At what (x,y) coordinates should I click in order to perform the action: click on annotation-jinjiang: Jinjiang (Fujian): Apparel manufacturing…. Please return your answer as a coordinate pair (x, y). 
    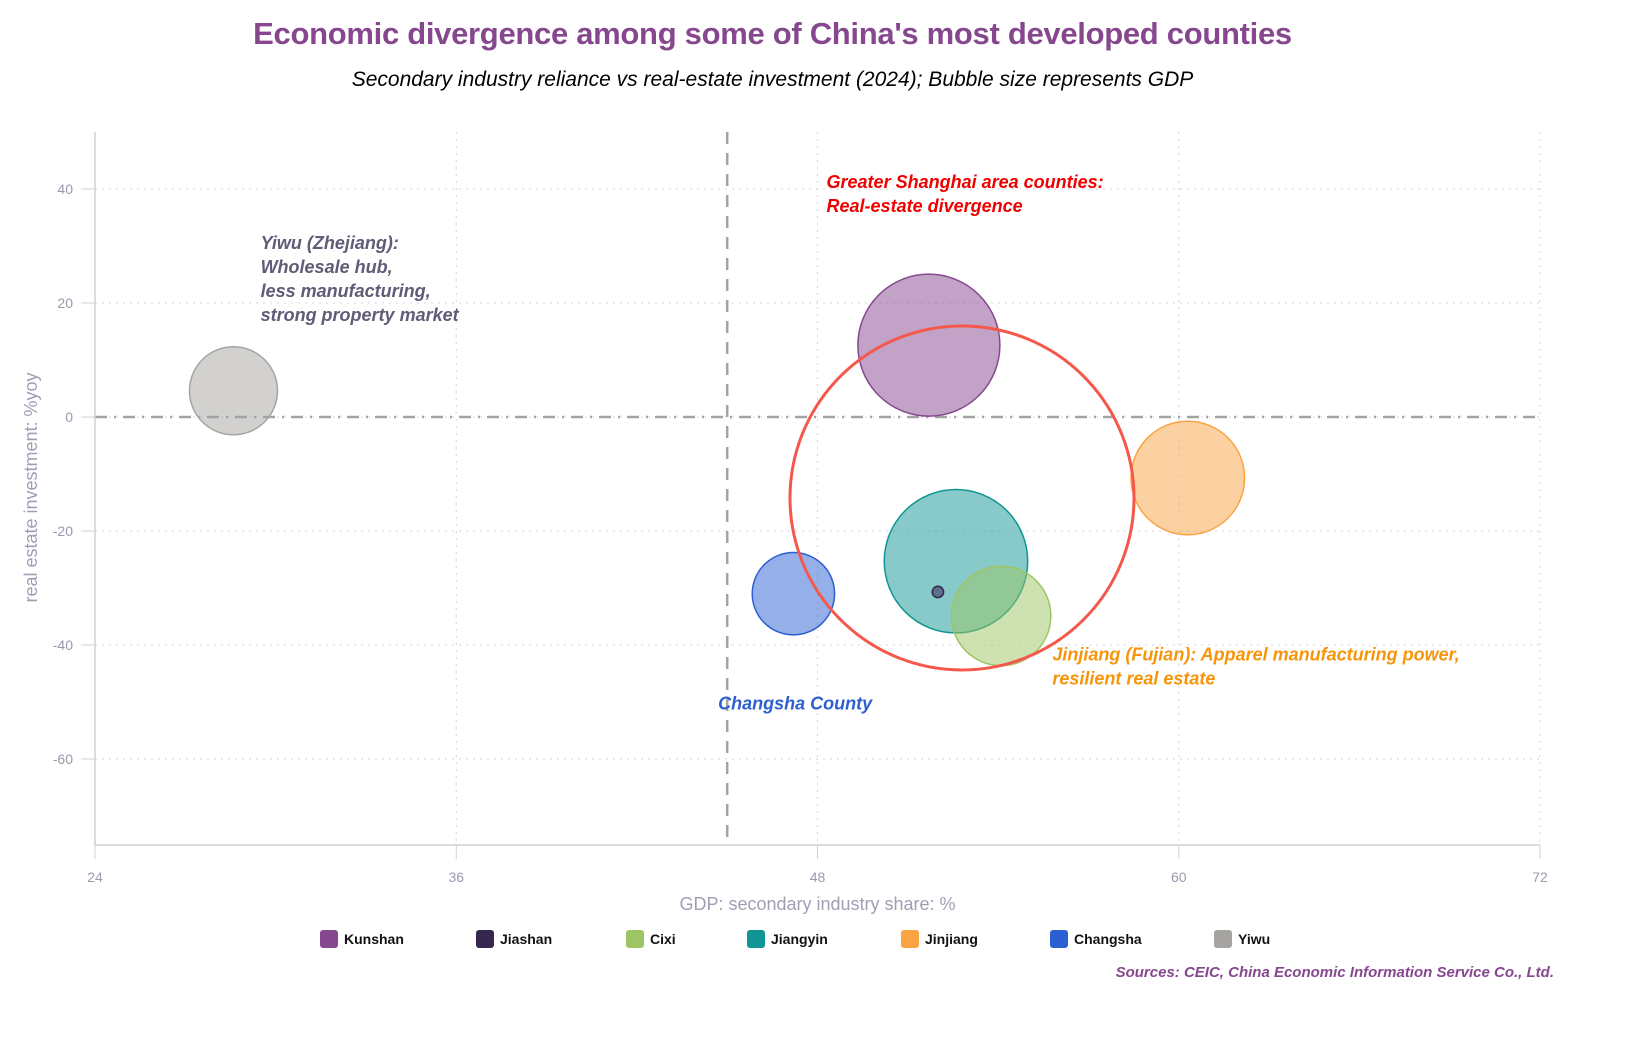
    Looking at the image, I should click on (1255, 666).